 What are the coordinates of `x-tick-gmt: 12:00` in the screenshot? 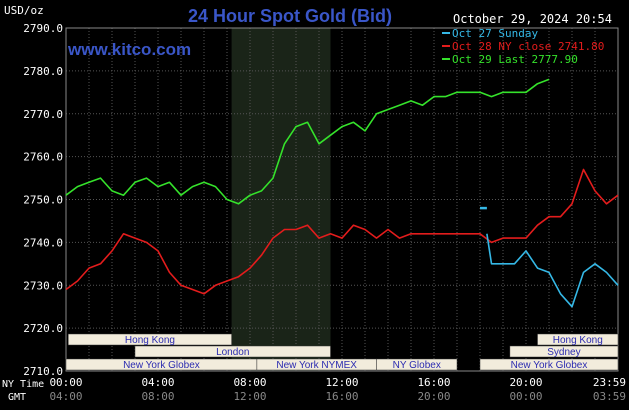 It's located at (249, 396).